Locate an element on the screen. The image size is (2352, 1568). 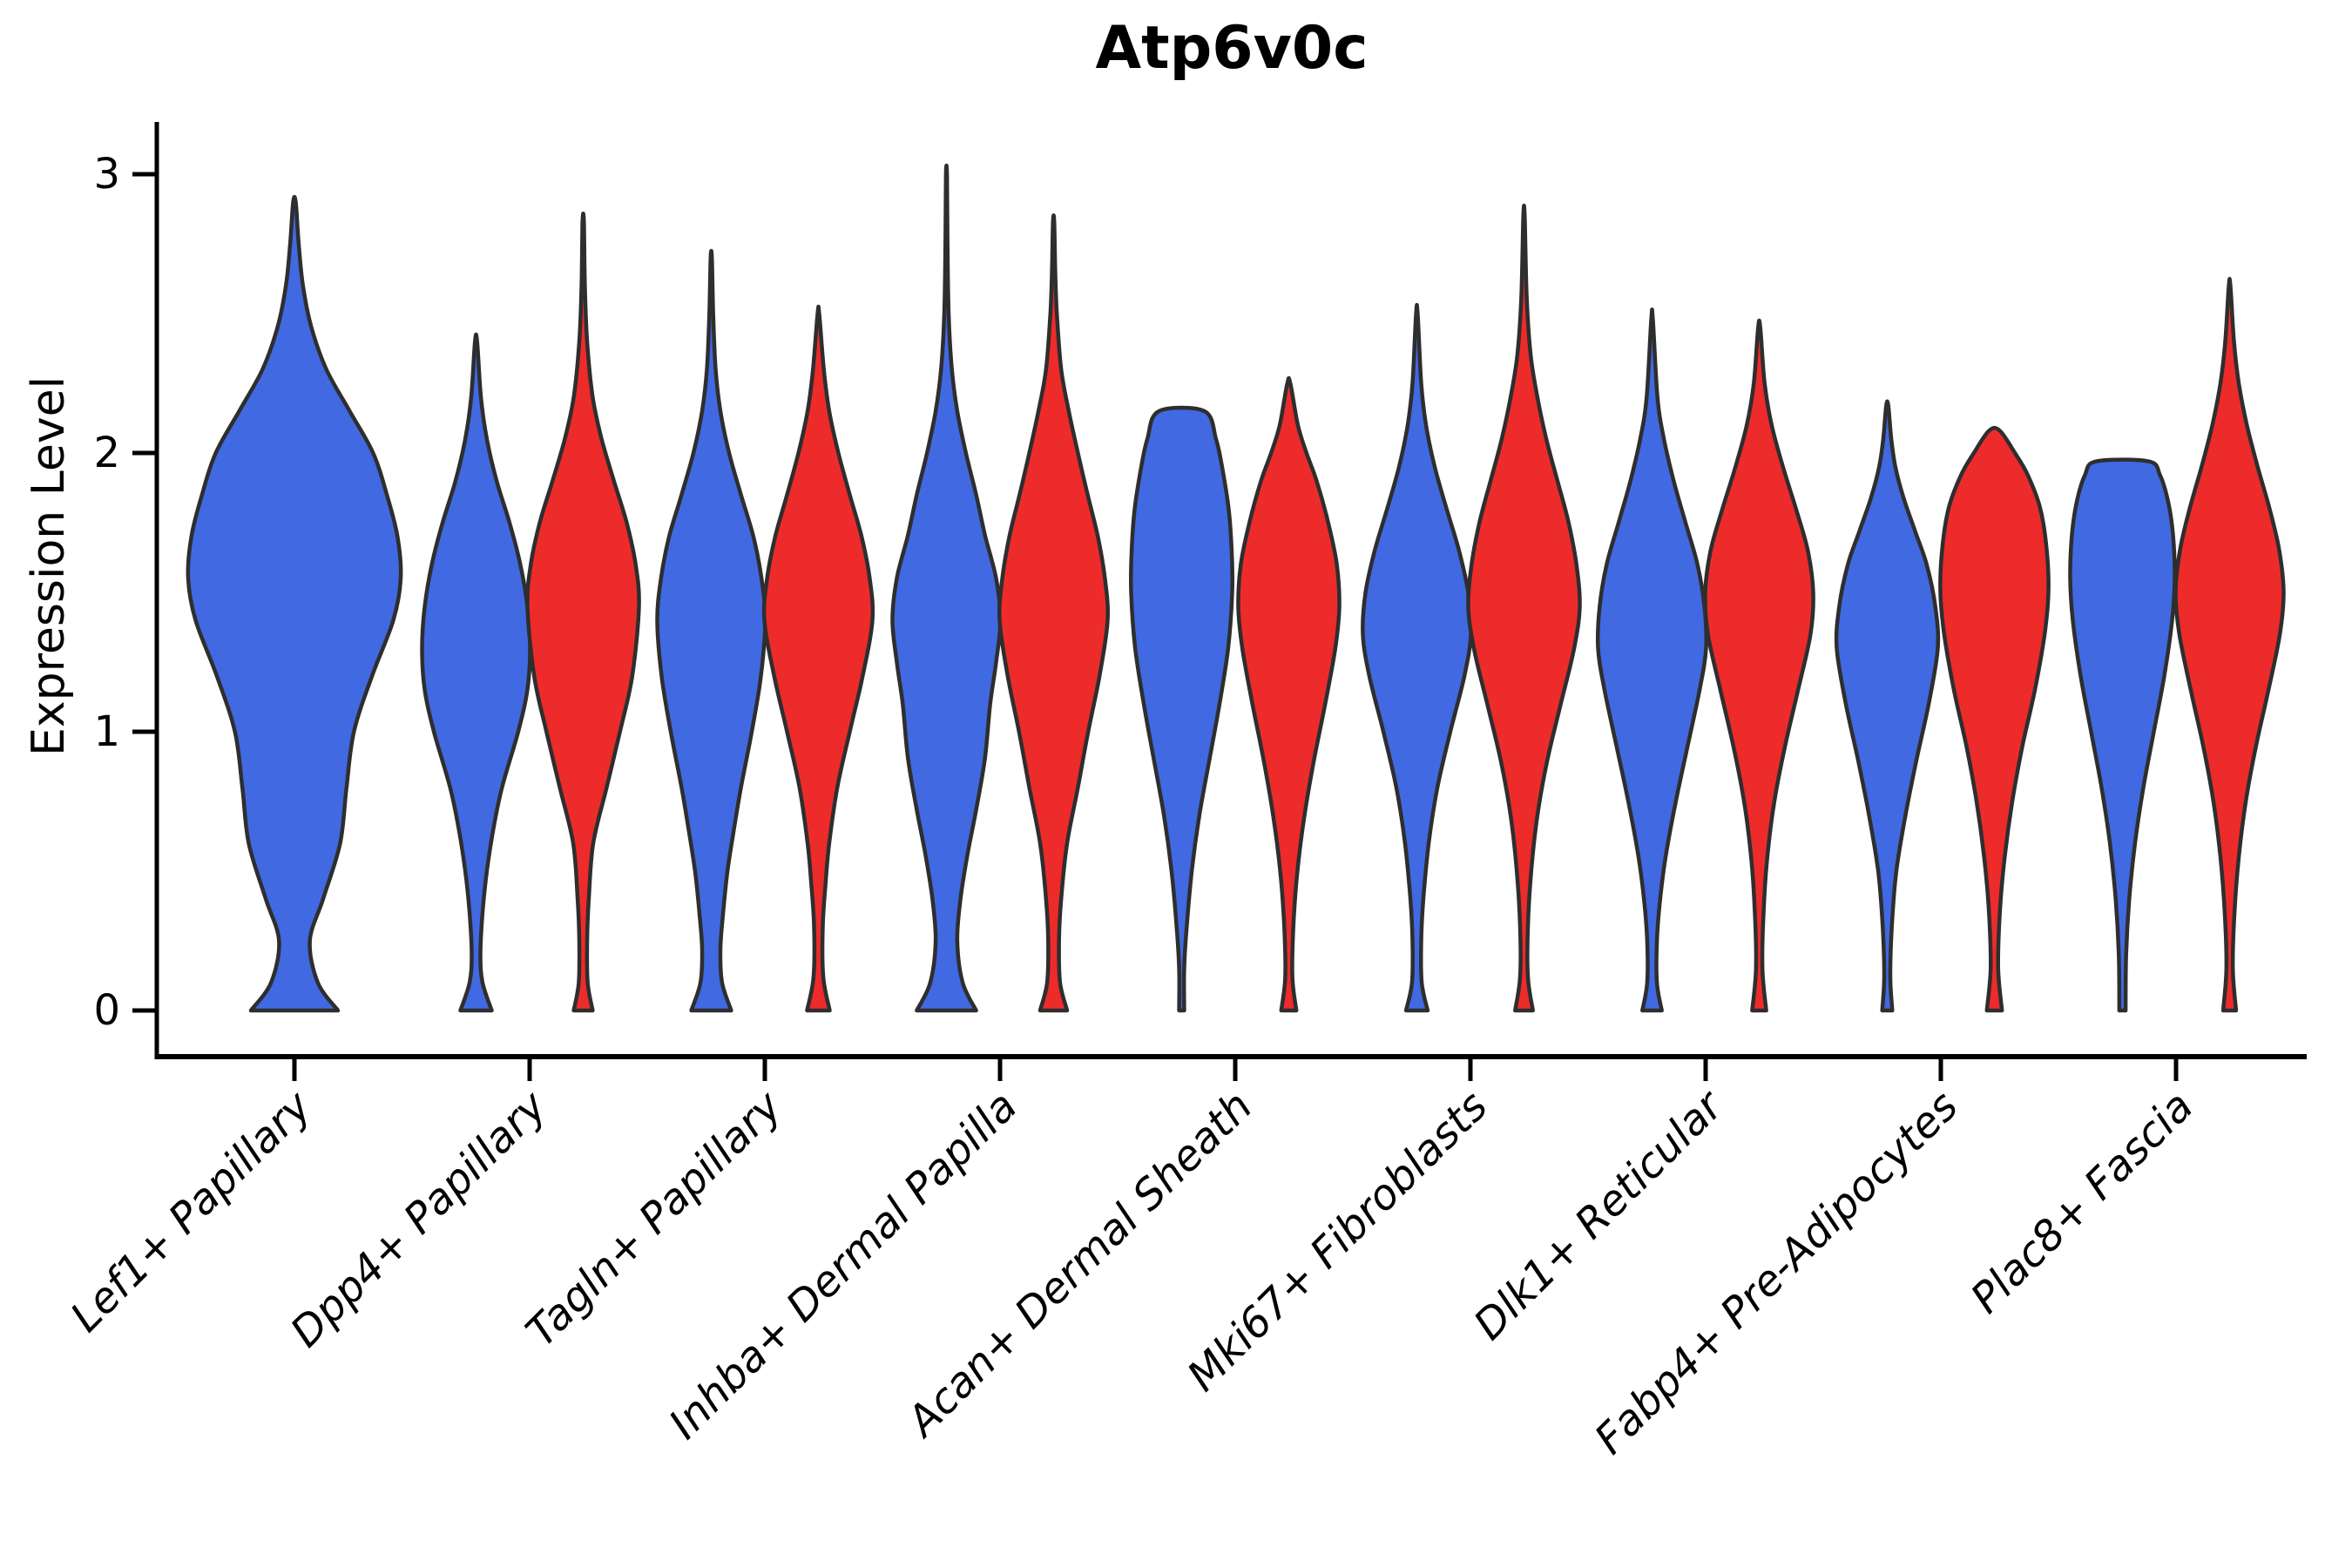
x-tick-label-tagln-papillary: Tagln+ Papillary is located at coordinates (654, 1218).